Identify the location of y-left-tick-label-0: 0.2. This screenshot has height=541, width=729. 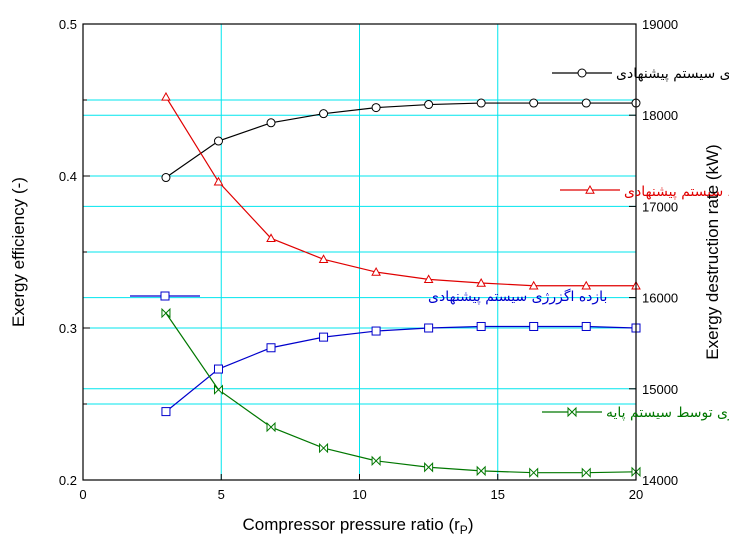
(68, 480).